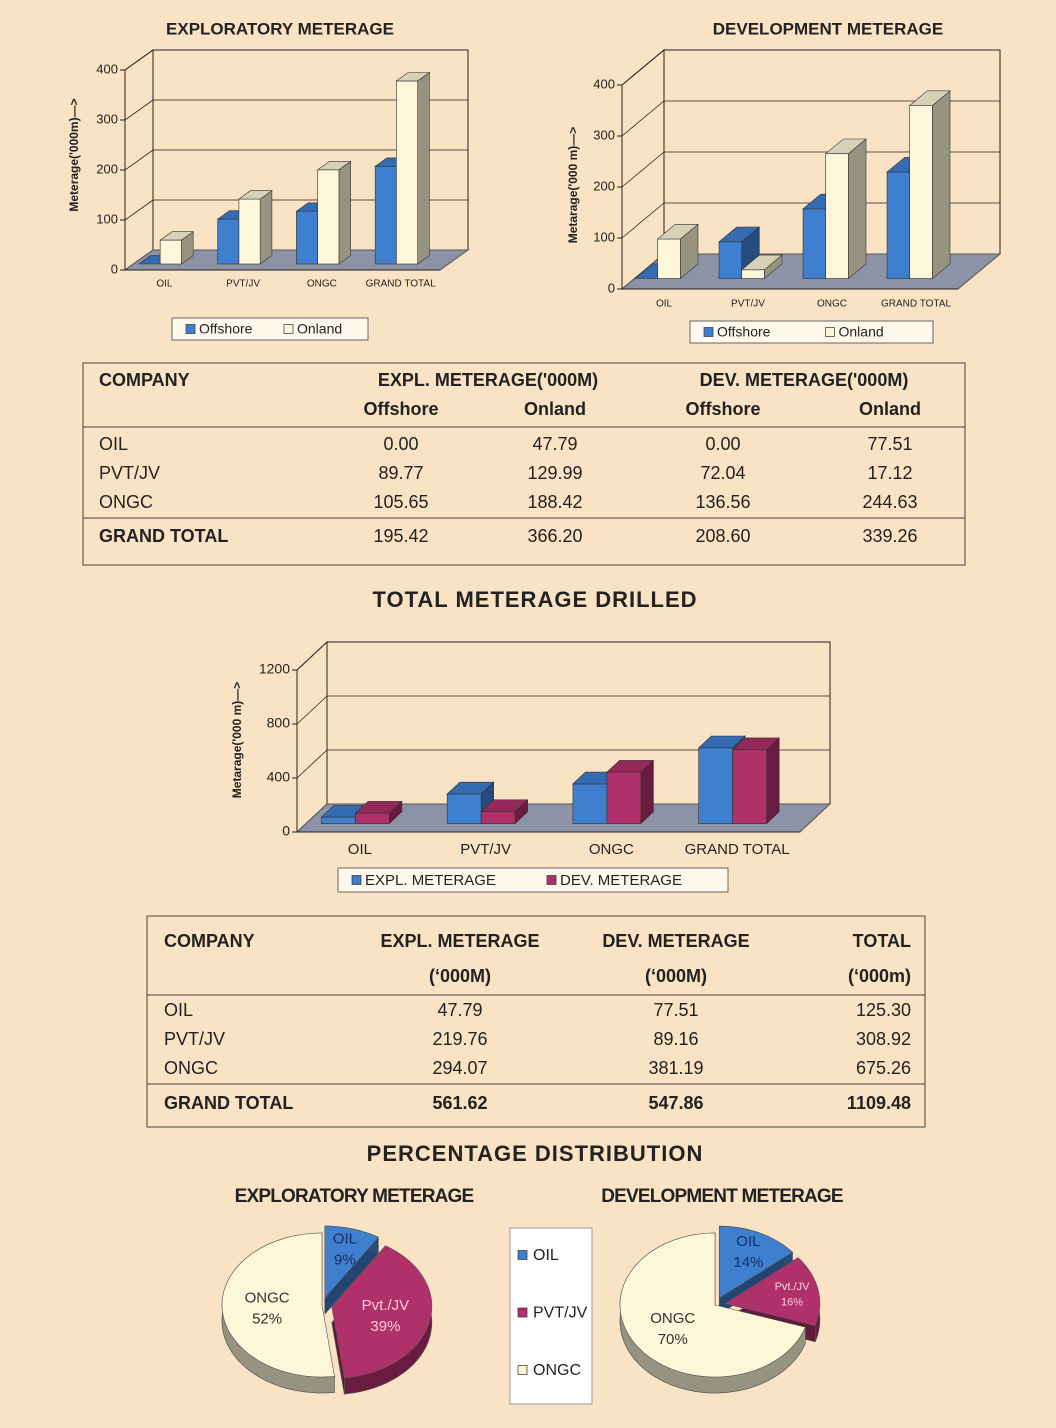 The image size is (1056, 1428). Describe the element at coordinates (621, 880) in the screenshot. I see `legend-label: DEV. METERAGE` at that location.